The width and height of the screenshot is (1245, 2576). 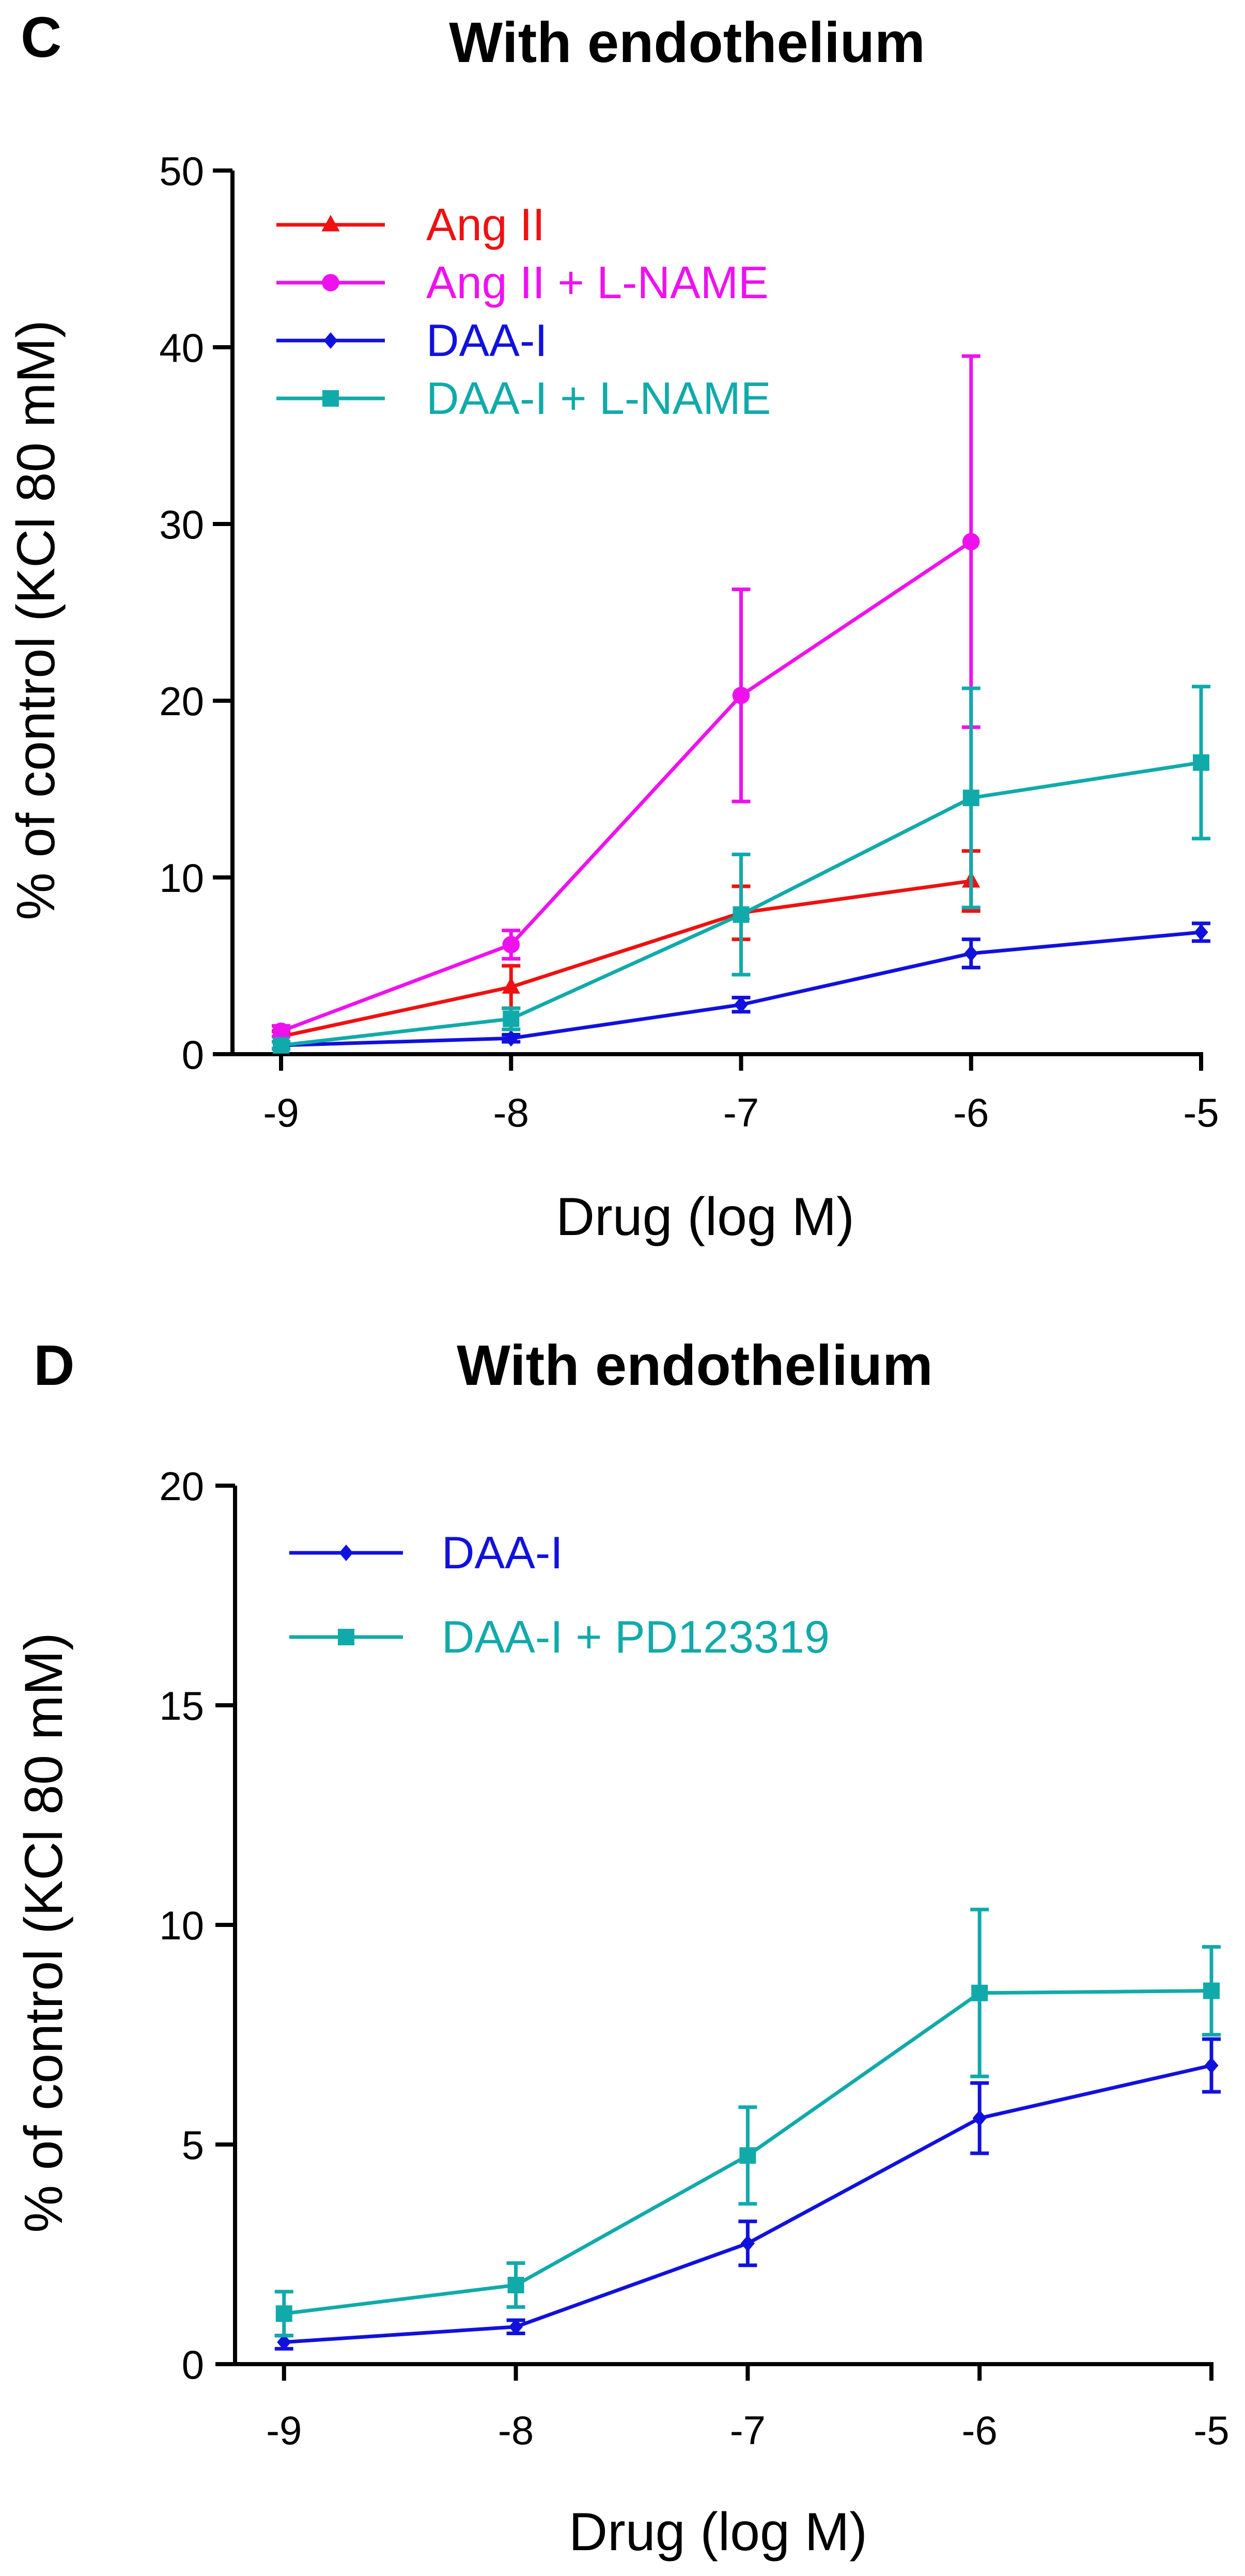 I want to click on legend-entry: Ang II + L-NAME, so click(x=523, y=282).